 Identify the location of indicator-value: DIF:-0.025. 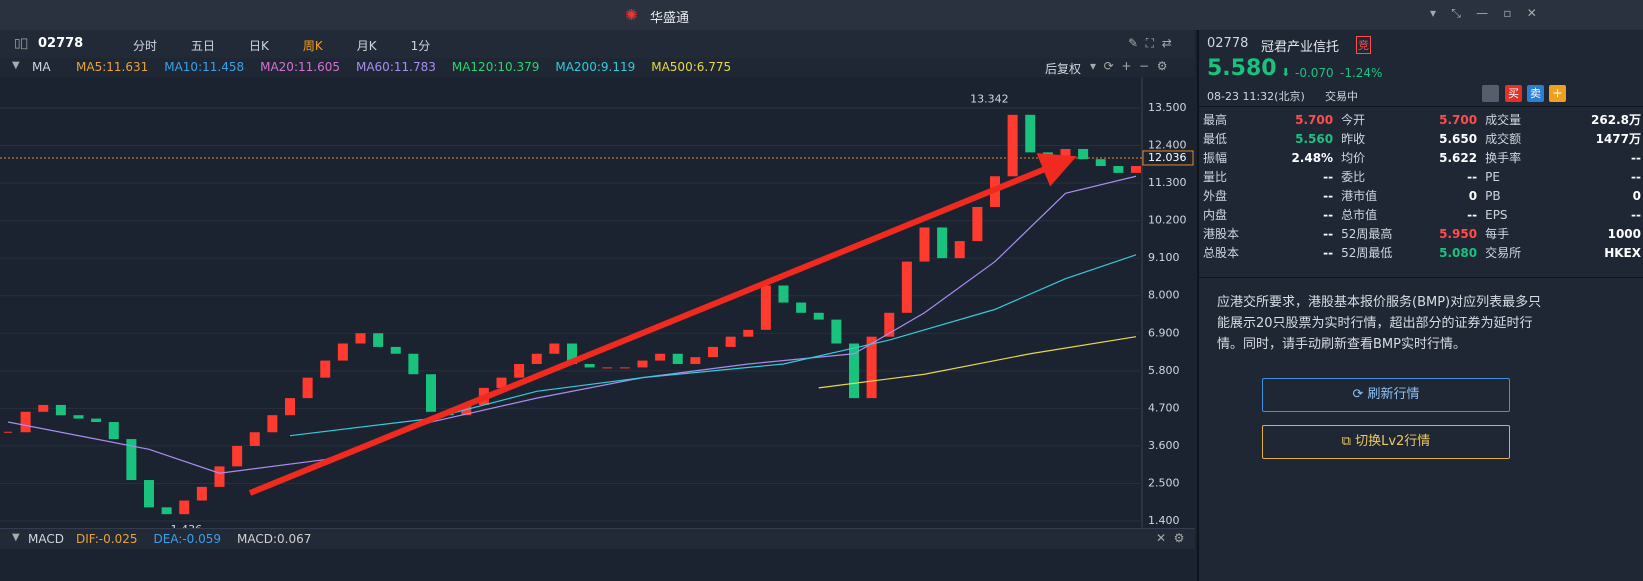
(107, 539).